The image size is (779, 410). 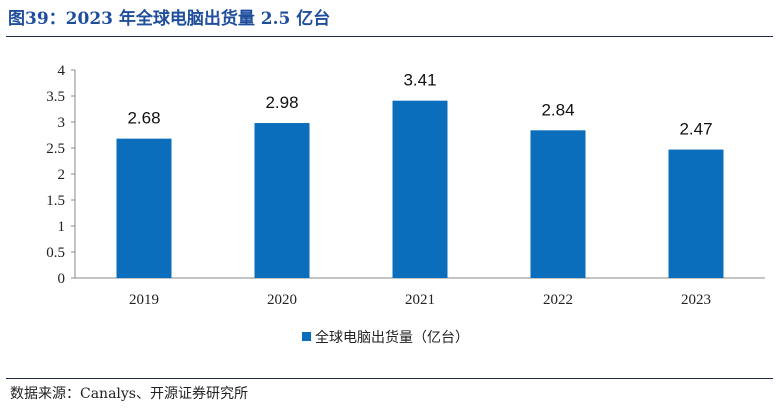 I want to click on bar-2020, so click(x=282, y=200).